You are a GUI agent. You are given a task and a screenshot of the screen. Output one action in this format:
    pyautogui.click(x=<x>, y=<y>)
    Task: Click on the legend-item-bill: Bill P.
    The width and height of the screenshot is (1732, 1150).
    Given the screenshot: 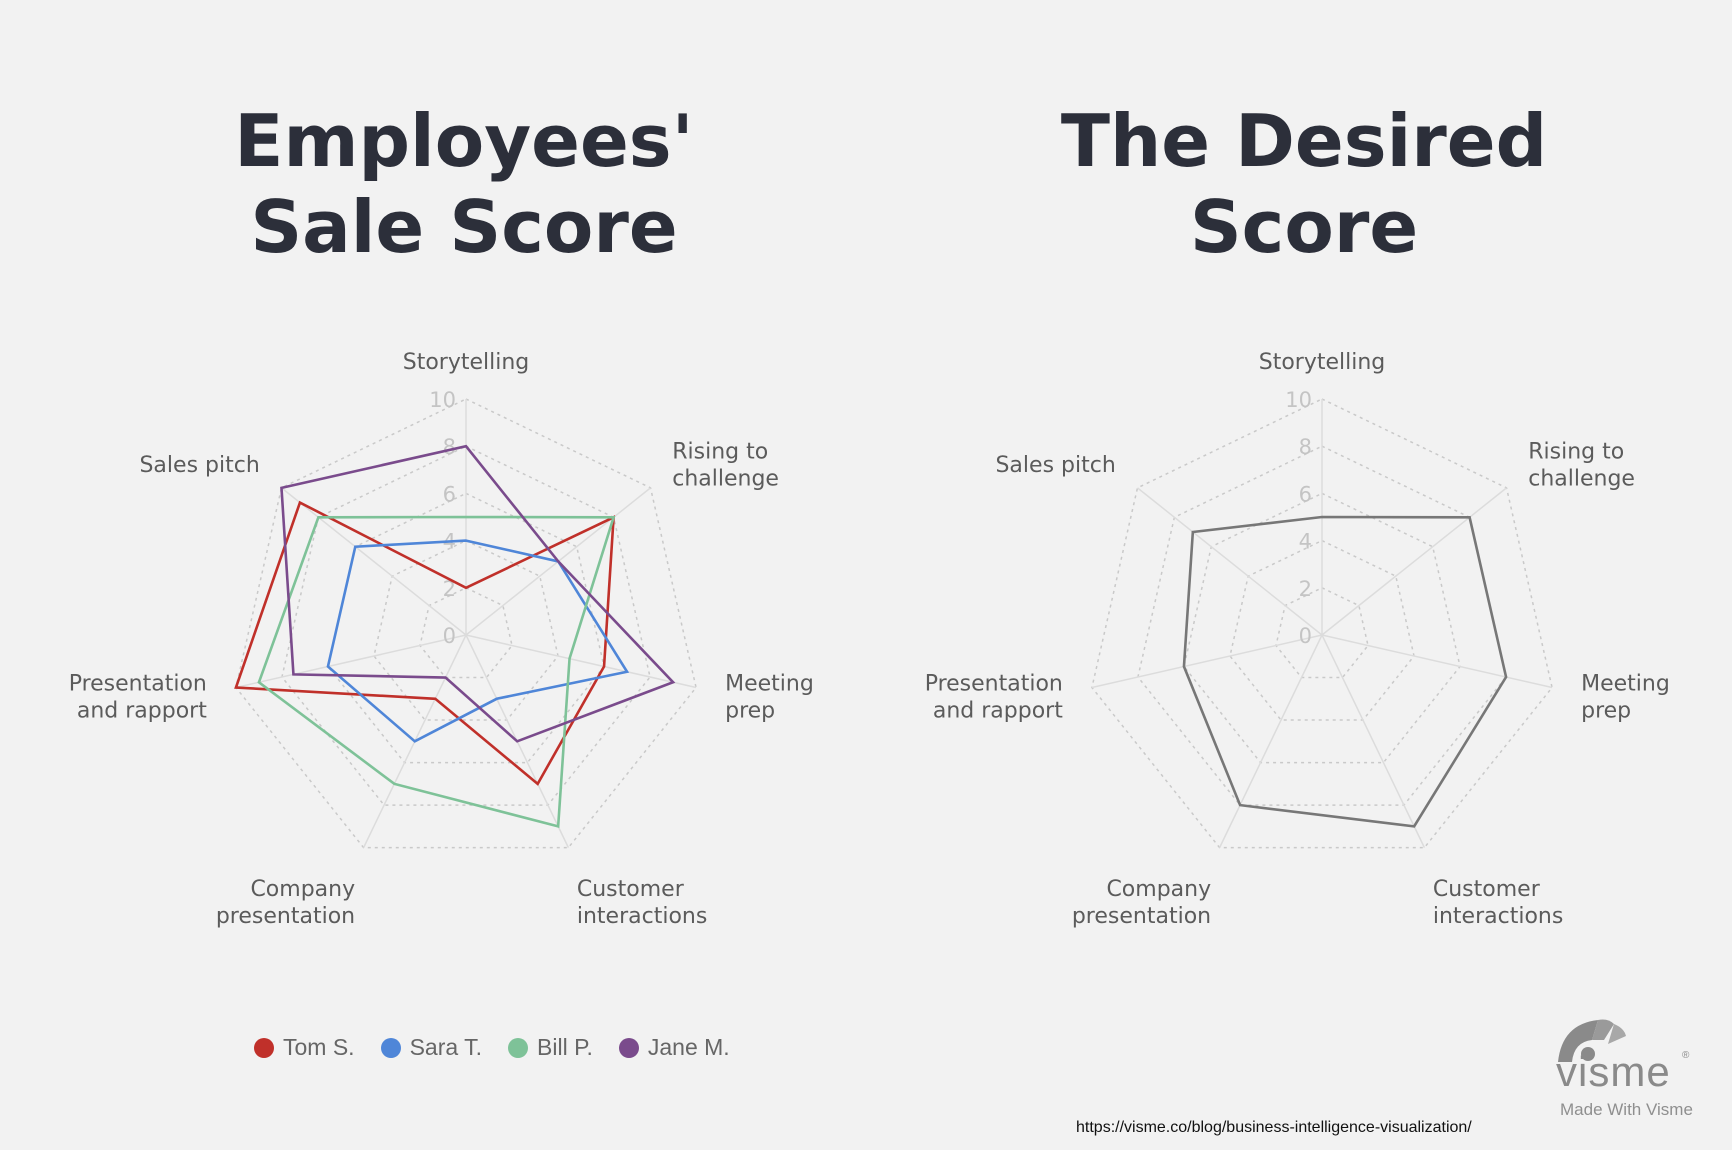 What is the action you would take?
    pyautogui.click(x=550, y=1047)
    